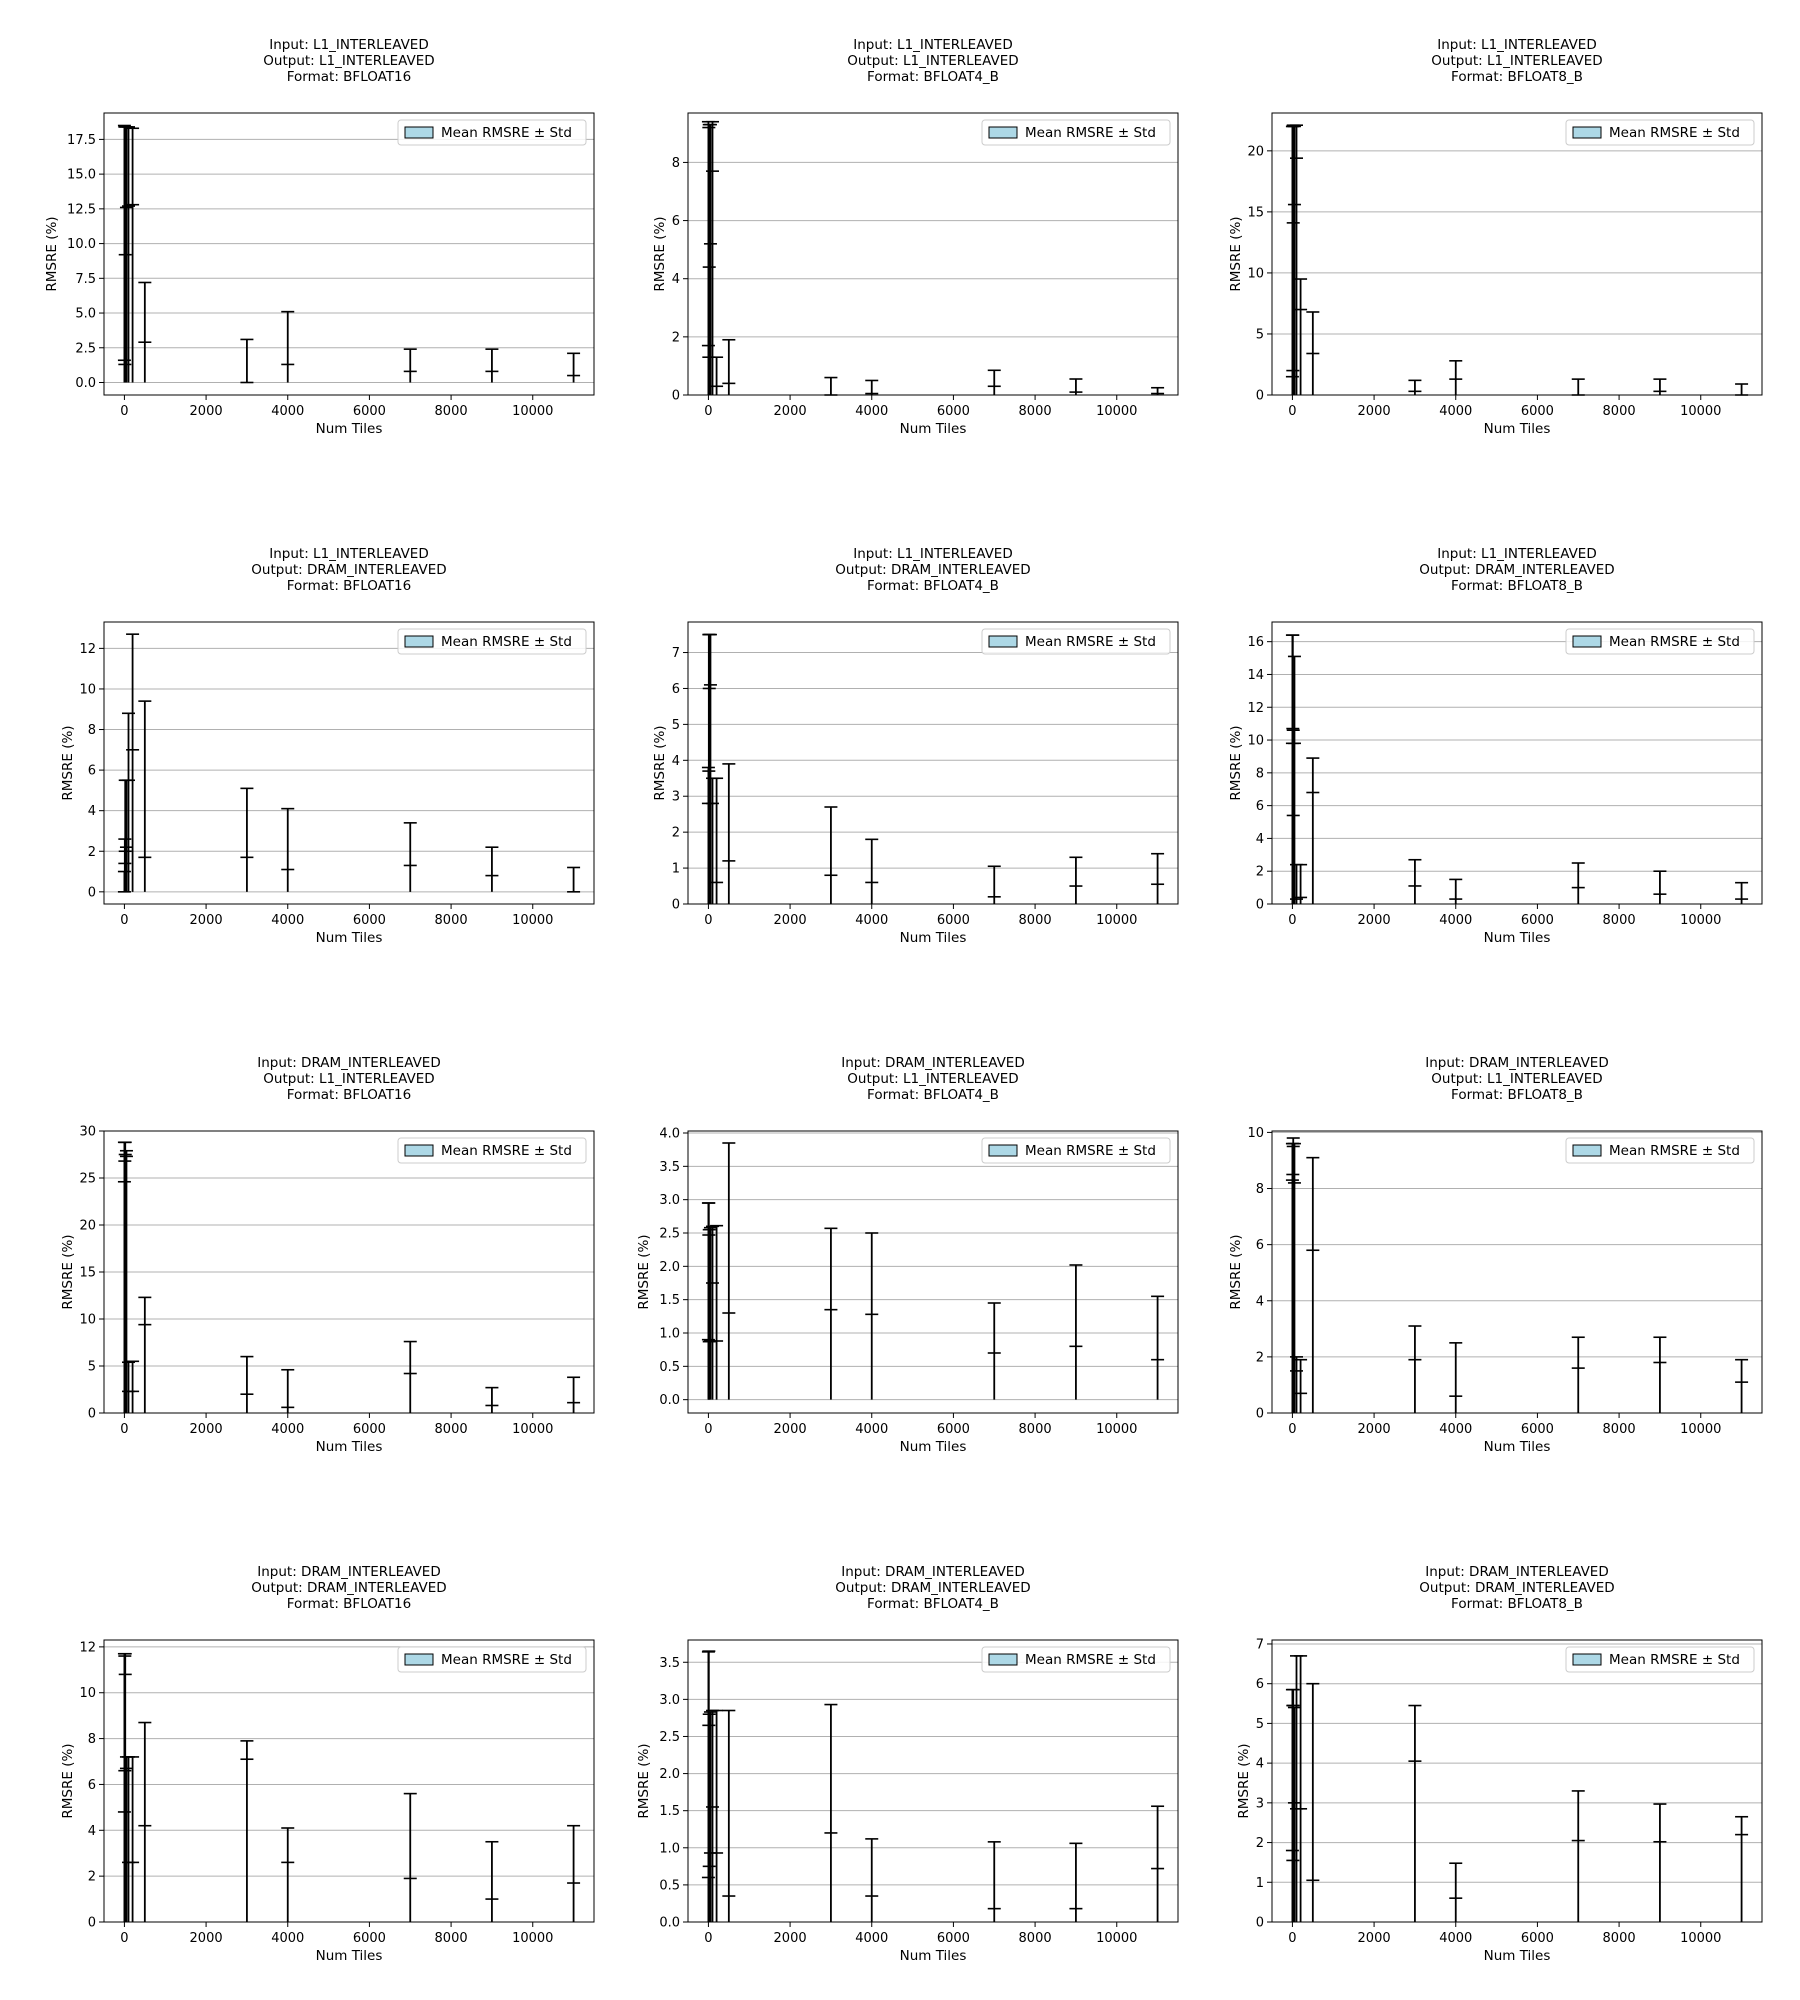  Describe the element at coordinates (932, 1588) in the screenshot. I see `title-line-2: Output: DRAM_INTERLEAVED` at that location.